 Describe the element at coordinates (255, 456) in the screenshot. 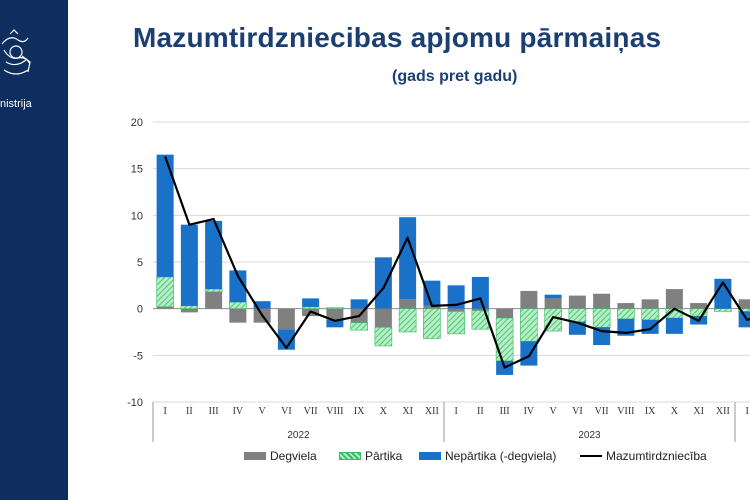

I see `legend-swatch-degviela` at that location.